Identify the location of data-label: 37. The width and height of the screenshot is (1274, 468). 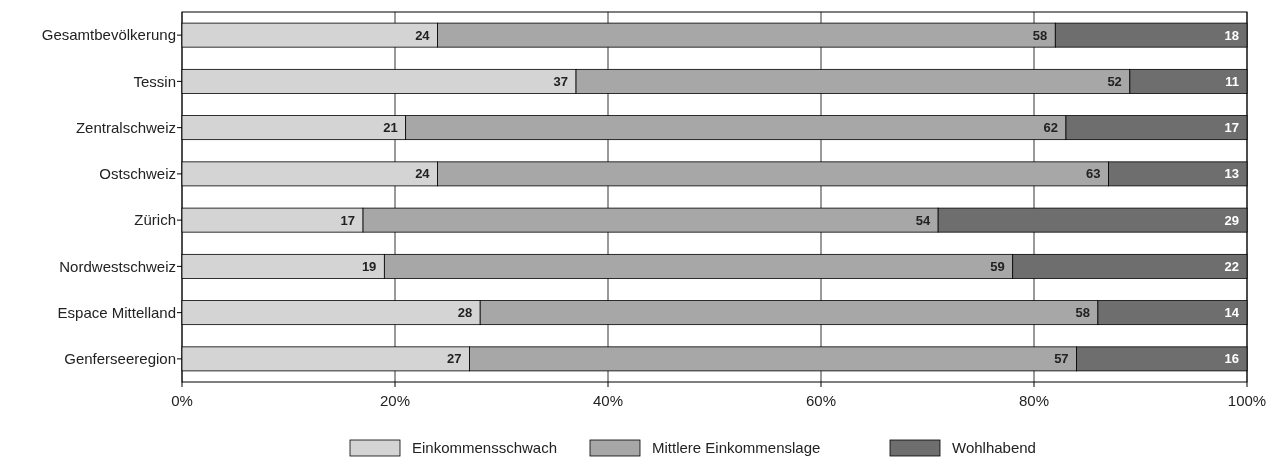
(561, 81).